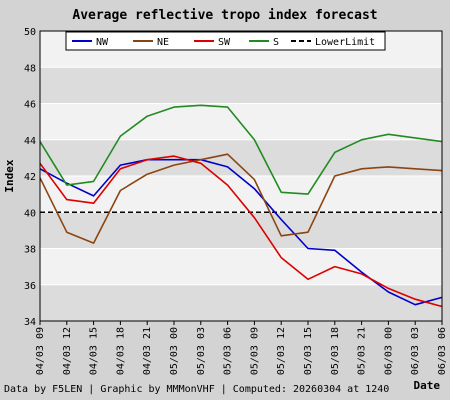 Image resolution: width=450 pixels, height=405 pixels. I want to click on x-axis-label: Date, so click(427, 385).